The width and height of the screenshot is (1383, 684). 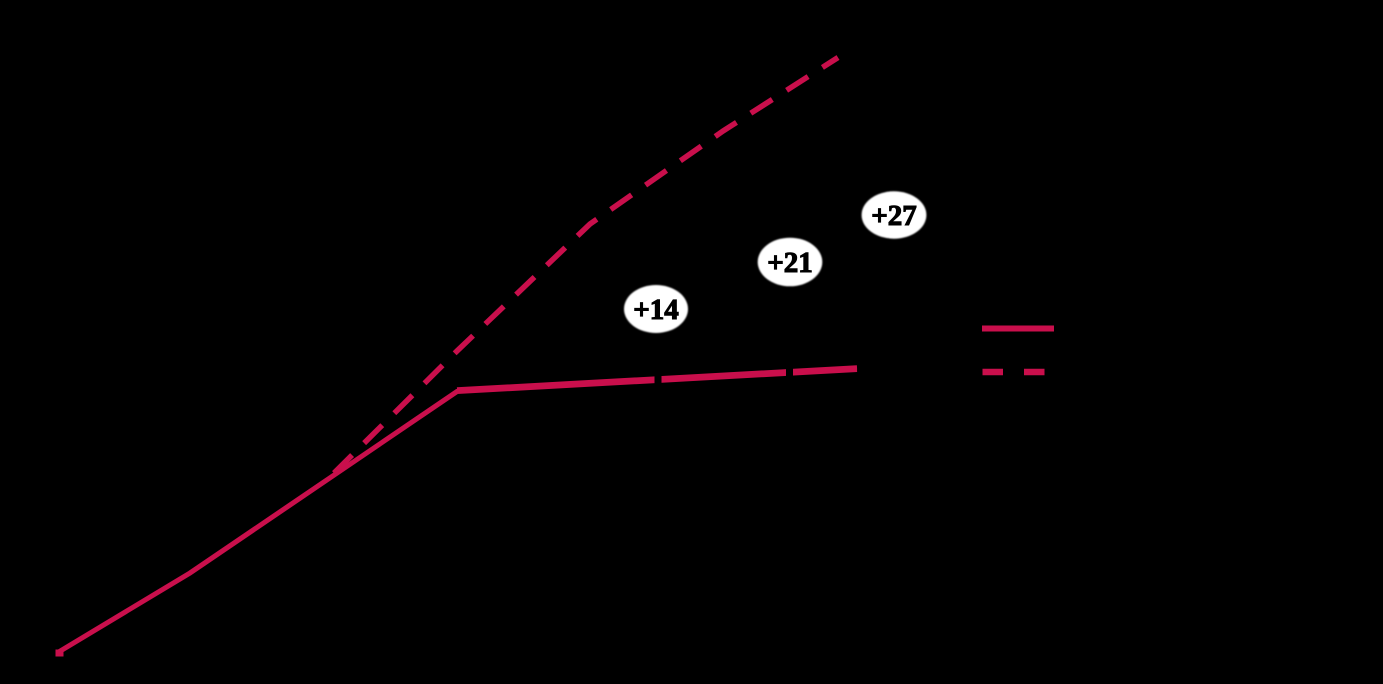 What do you see at coordinates (894, 216) in the screenshot?
I see `svg-text: +27` at bounding box center [894, 216].